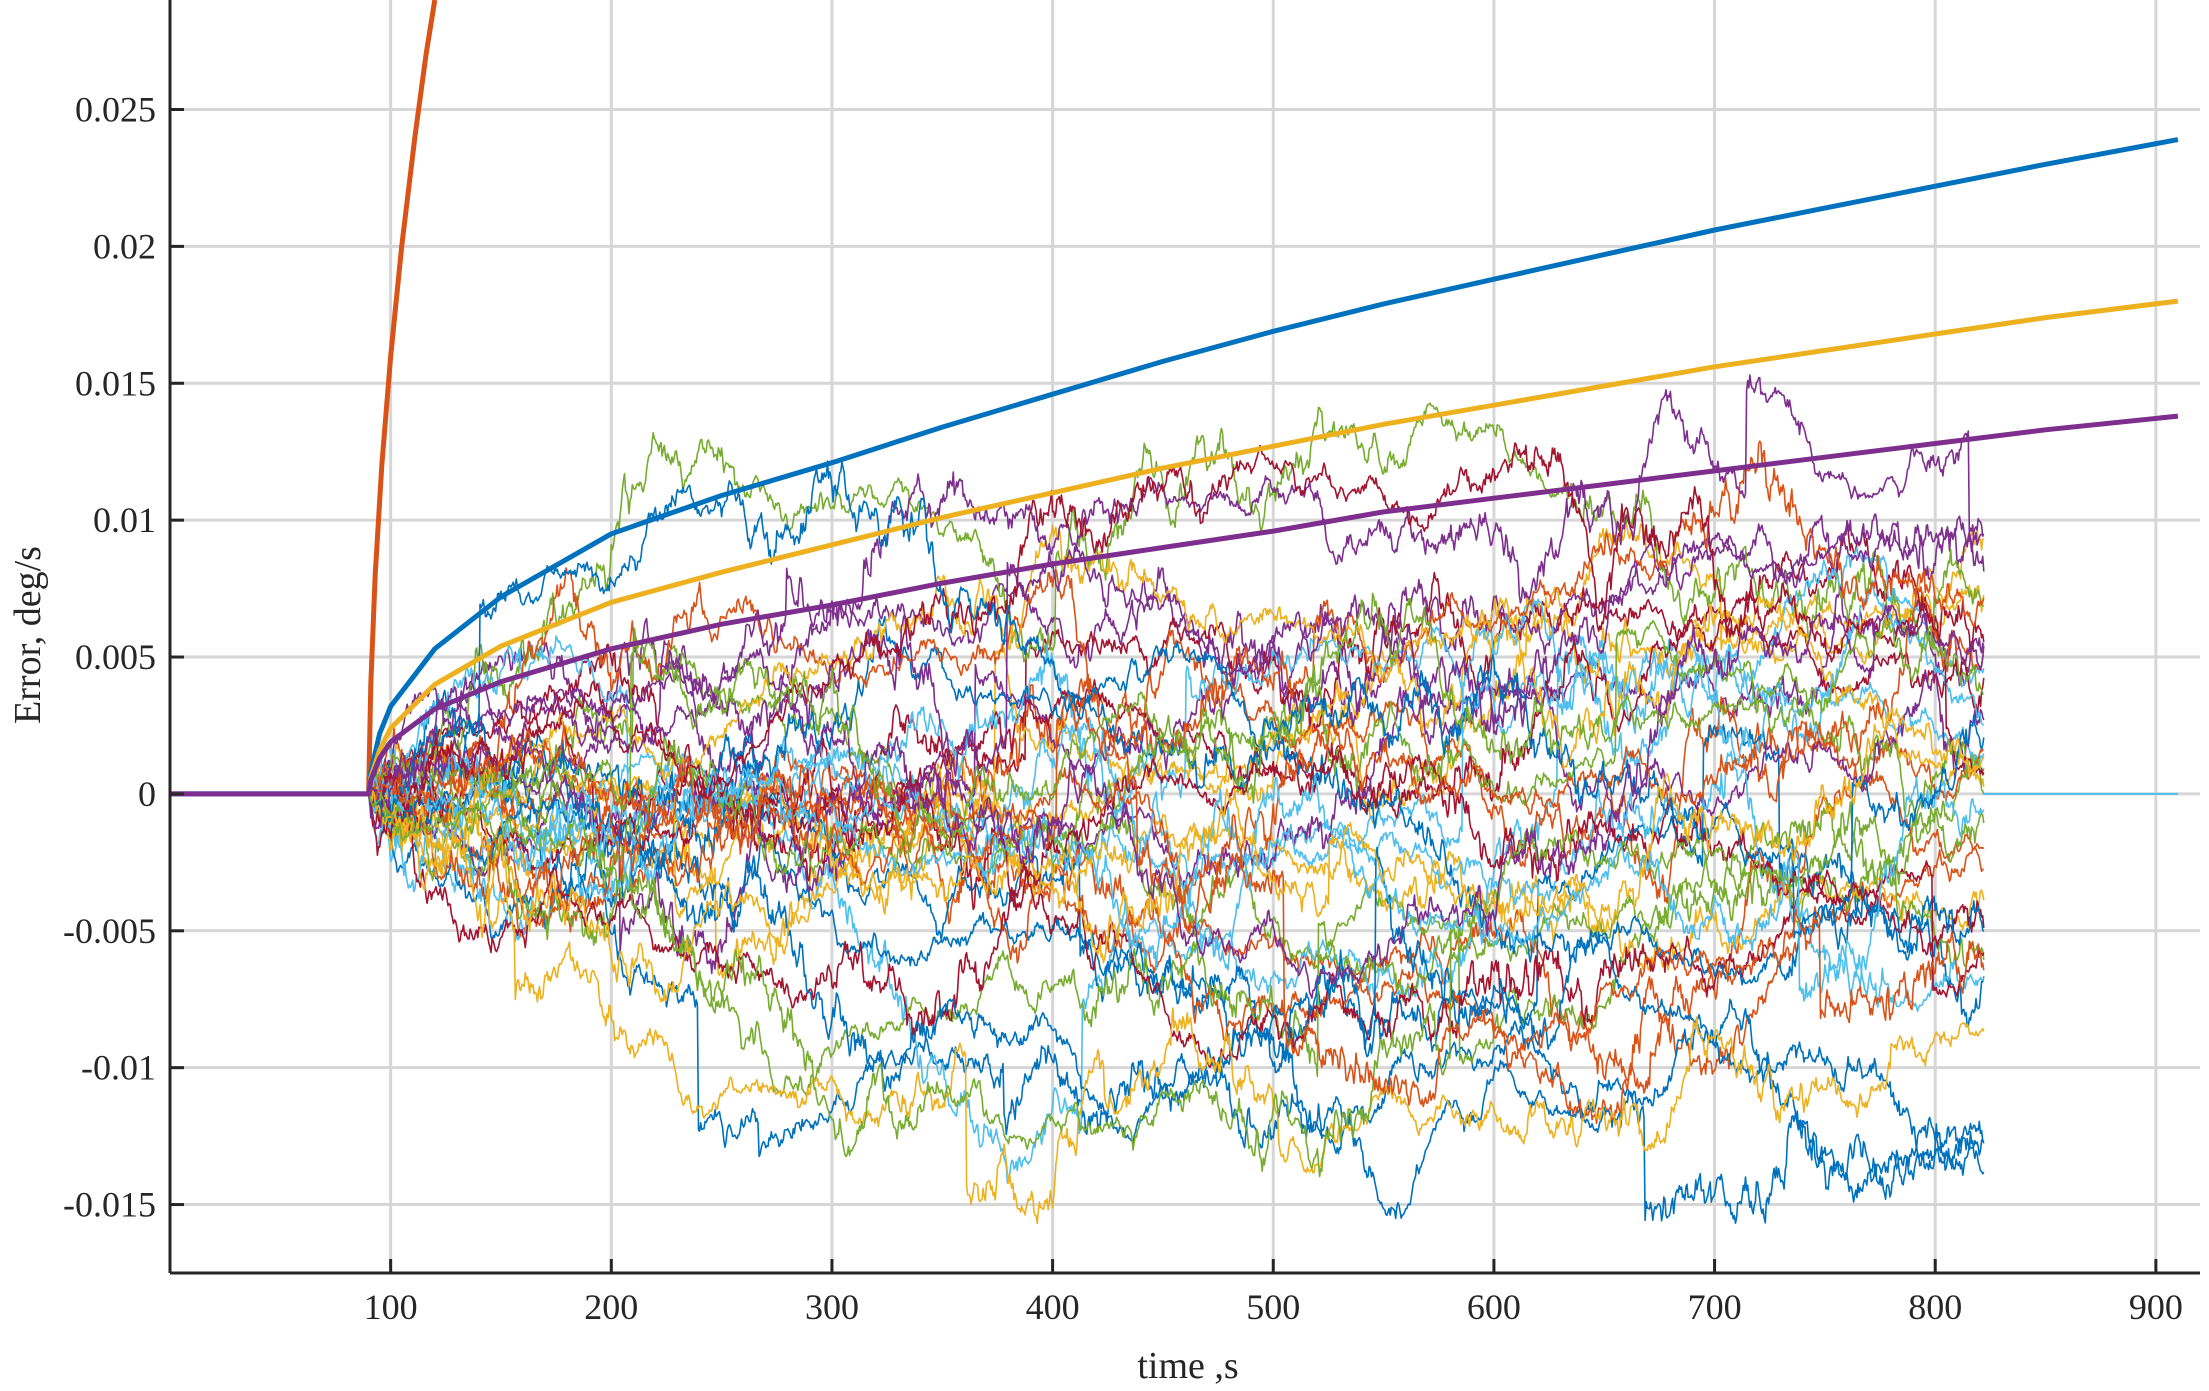  Describe the element at coordinates (1187, 1366) in the screenshot. I see `x-axis-label: time ,s` at that location.